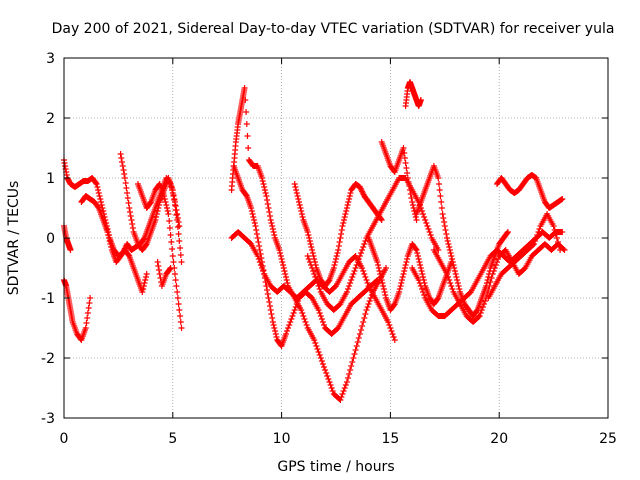 This screenshot has width=640, height=480. What do you see at coordinates (48, 419) in the screenshot?
I see `y-tick-label: -3` at bounding box center [48, 419].